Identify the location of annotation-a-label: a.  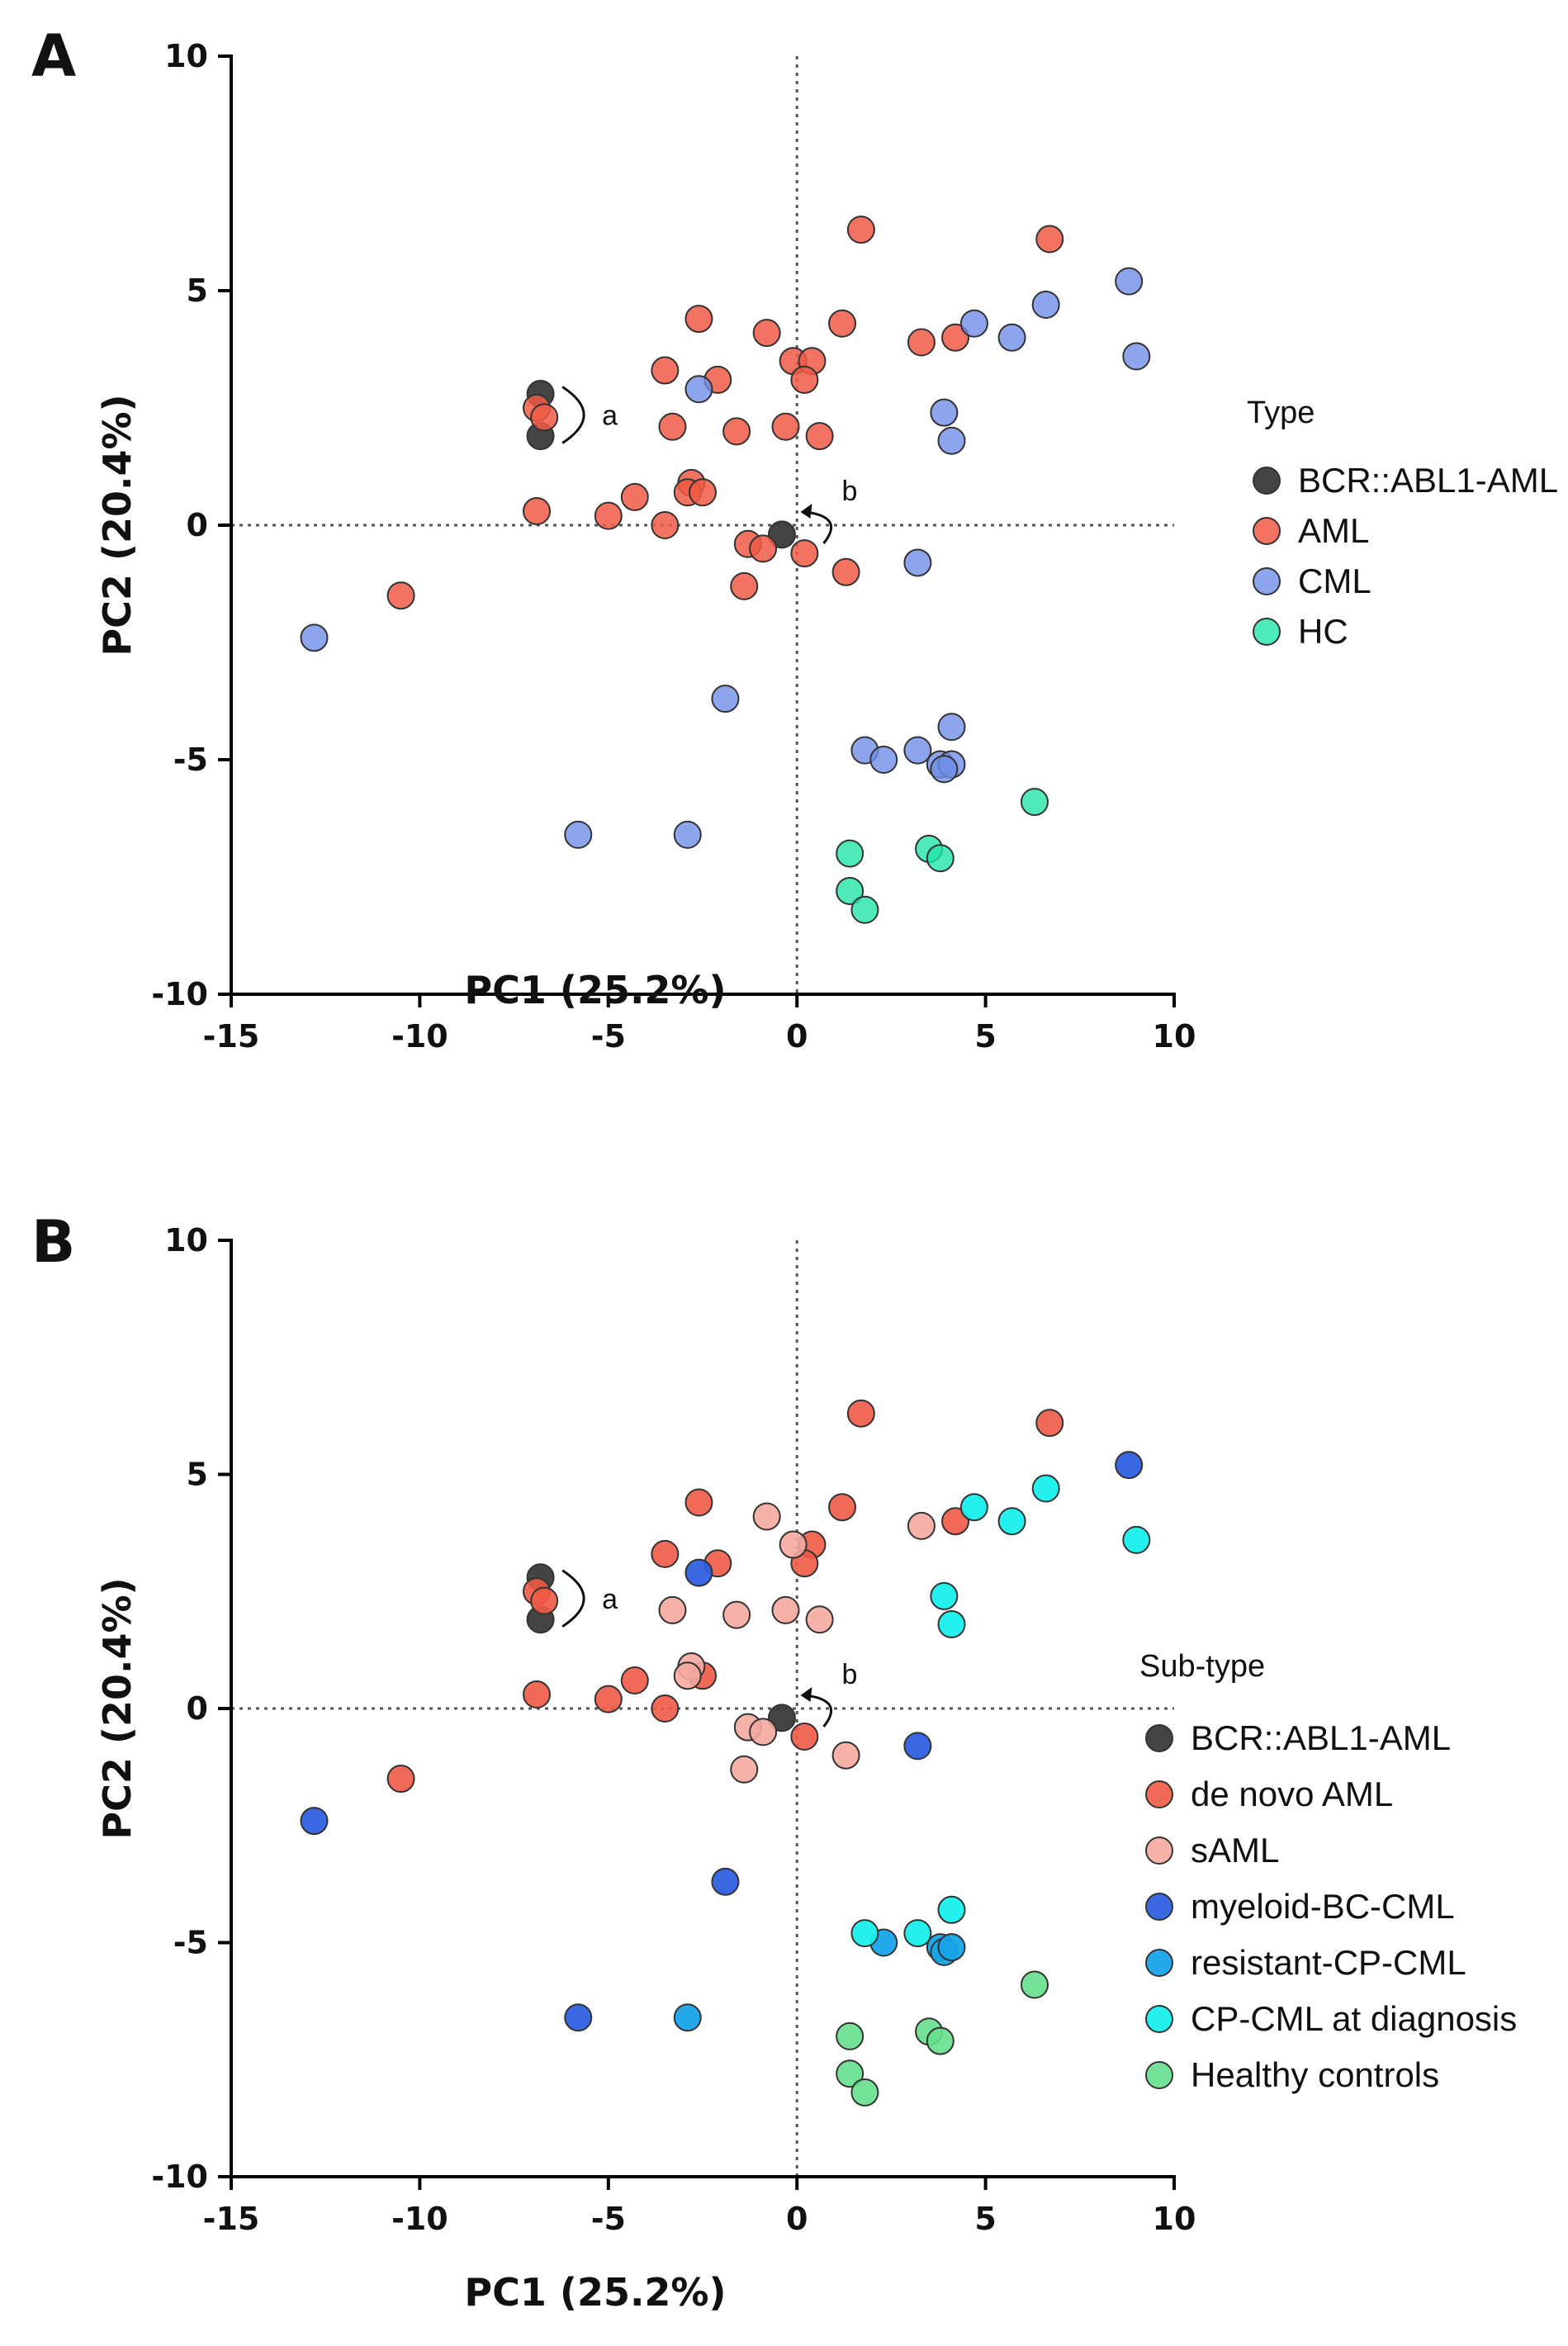
(610, 416).